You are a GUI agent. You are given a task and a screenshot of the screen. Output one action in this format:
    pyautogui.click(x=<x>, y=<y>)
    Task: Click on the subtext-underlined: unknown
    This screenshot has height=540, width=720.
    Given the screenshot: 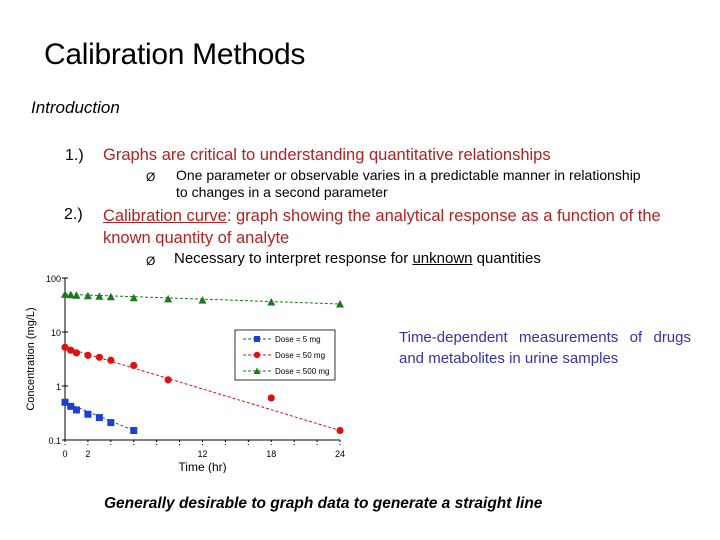 What is the action you would take?
    pyautogui.click(x=442, y=258)
    